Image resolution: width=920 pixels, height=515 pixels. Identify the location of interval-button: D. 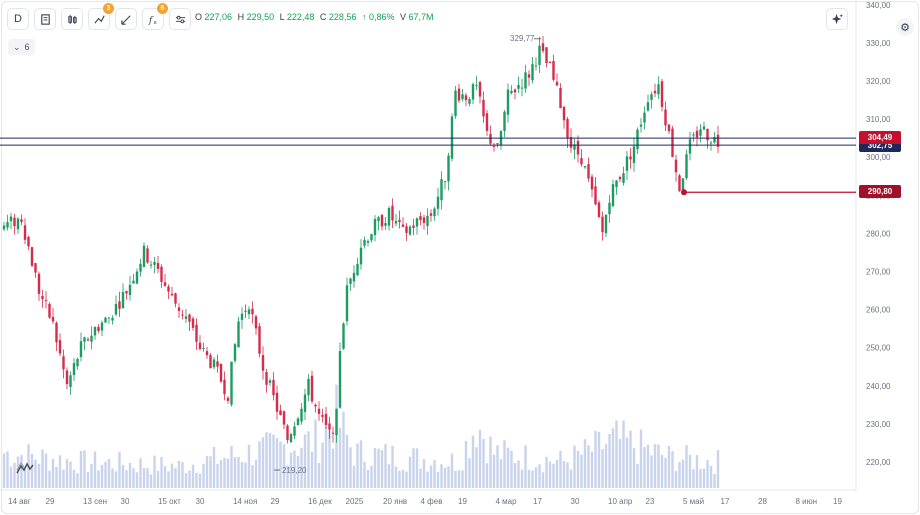
(18, 19).